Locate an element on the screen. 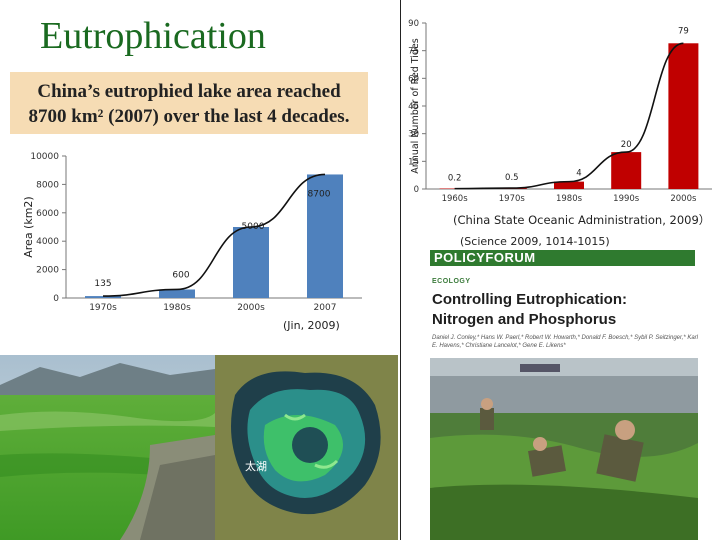 This screenshot has height=540, width=720. data-label: 79 is located at coordinates (683, 31).